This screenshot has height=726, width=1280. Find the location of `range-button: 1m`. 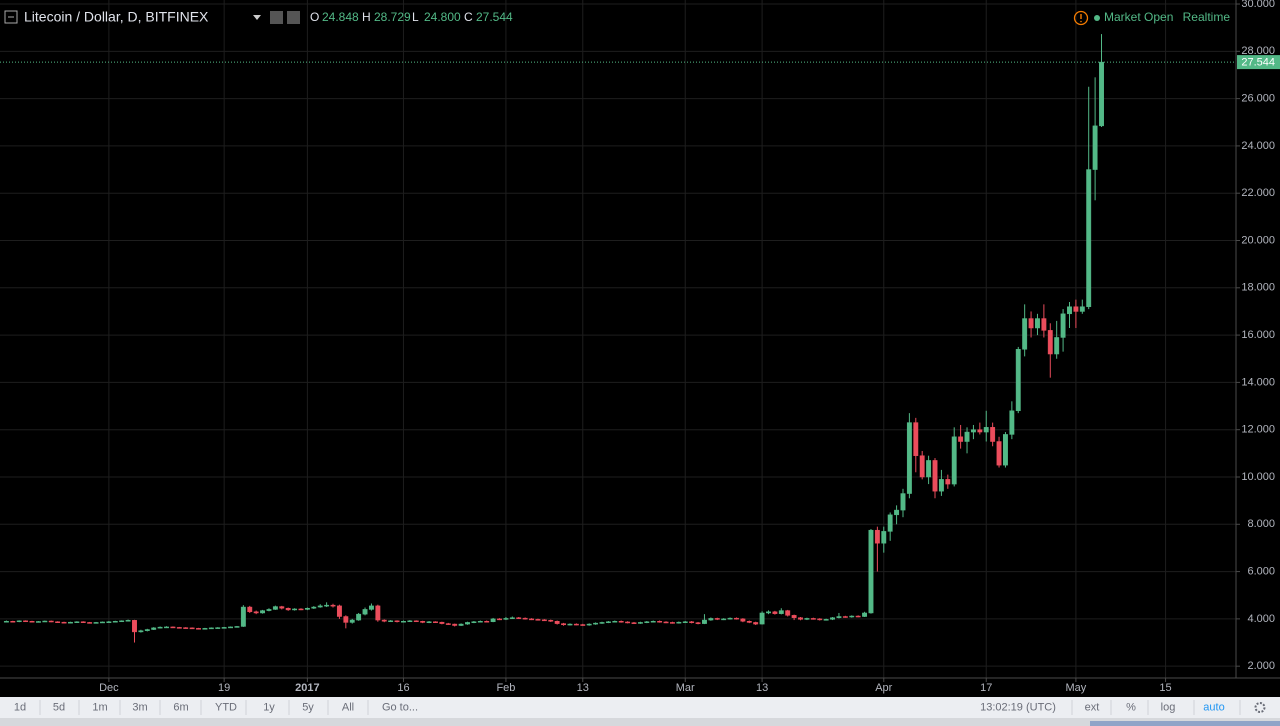

range-button: 1m is located at coordinates (99, 707).